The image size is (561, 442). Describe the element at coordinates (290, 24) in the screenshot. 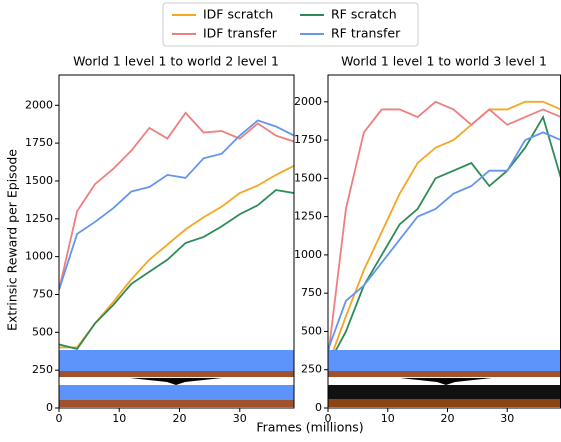

I see `legend-box` at that location.